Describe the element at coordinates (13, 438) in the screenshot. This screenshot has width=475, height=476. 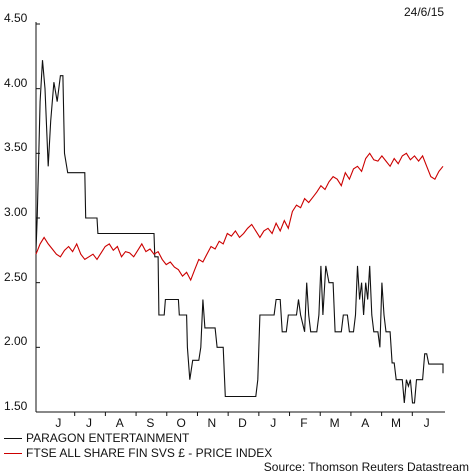
I see `legend-swatch-paragon` at that location.